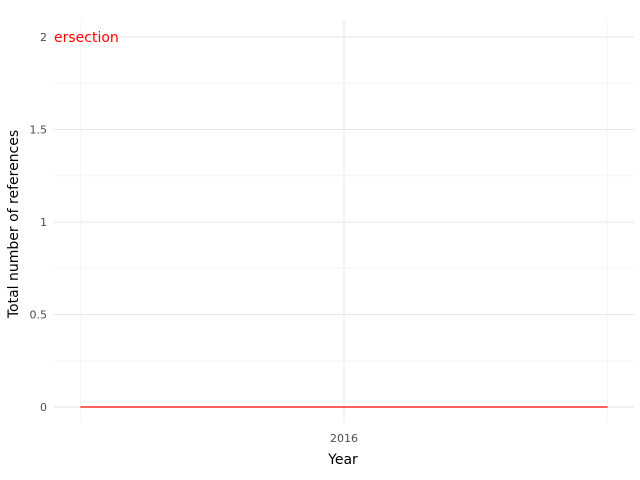 The width and height of the screenshot is (640, 480). What do you see at coordinates (342, 460) in the screenshot?
I see `x-axis-title: Year` at bounding box center [342, 460].